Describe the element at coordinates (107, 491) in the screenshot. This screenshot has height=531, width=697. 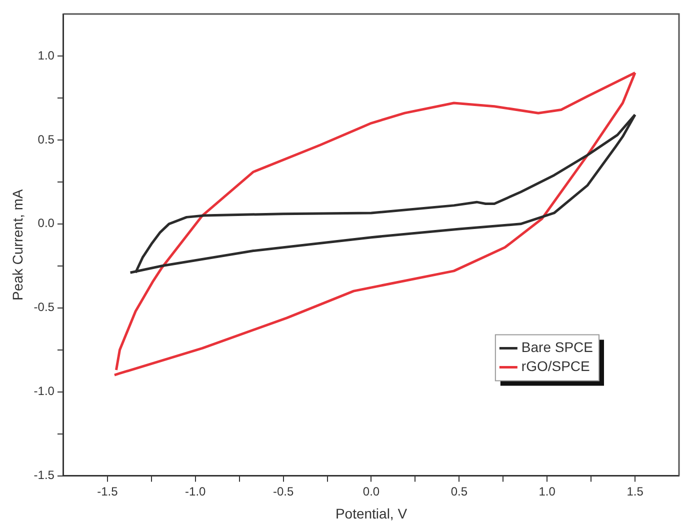
I see `x-tick-label: -1.5` at that location.